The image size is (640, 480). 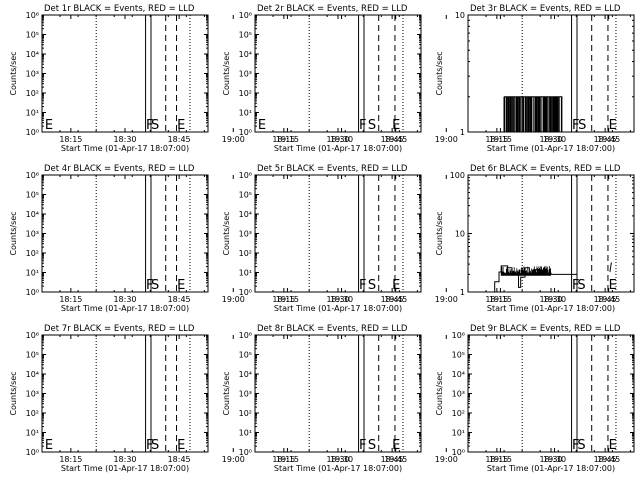 What do you see at coordinates (457, 175) in the screenshot?
I see `y-tick-label: 100` at bounding box center [457, 175].